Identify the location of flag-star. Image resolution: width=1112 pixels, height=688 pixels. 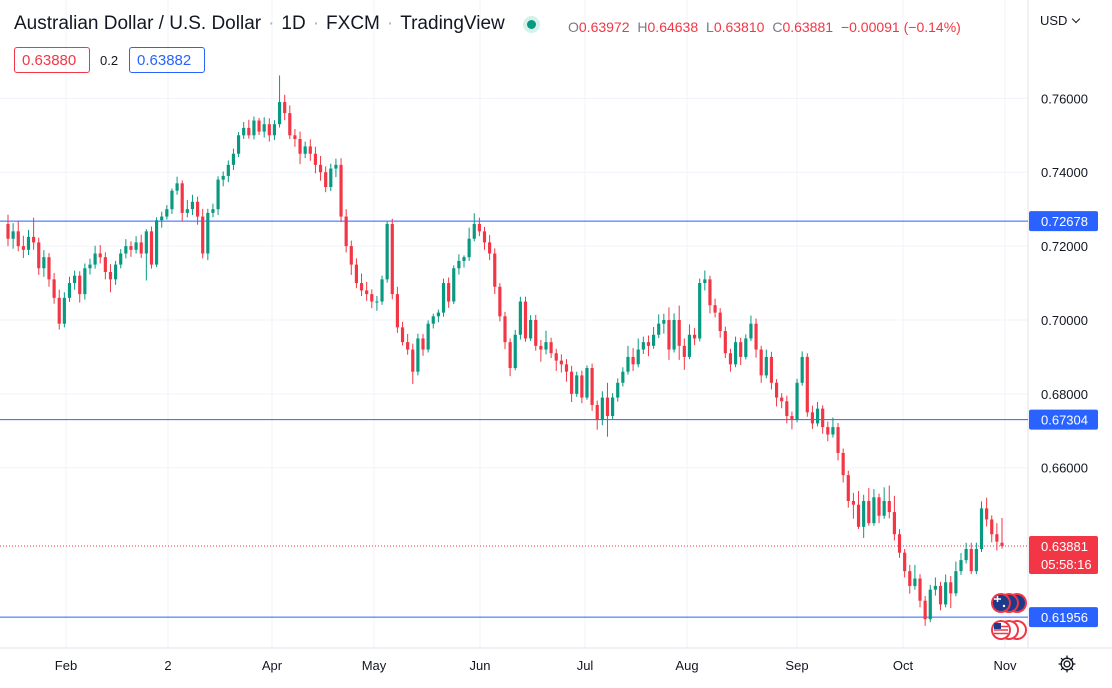
(1004, 606).